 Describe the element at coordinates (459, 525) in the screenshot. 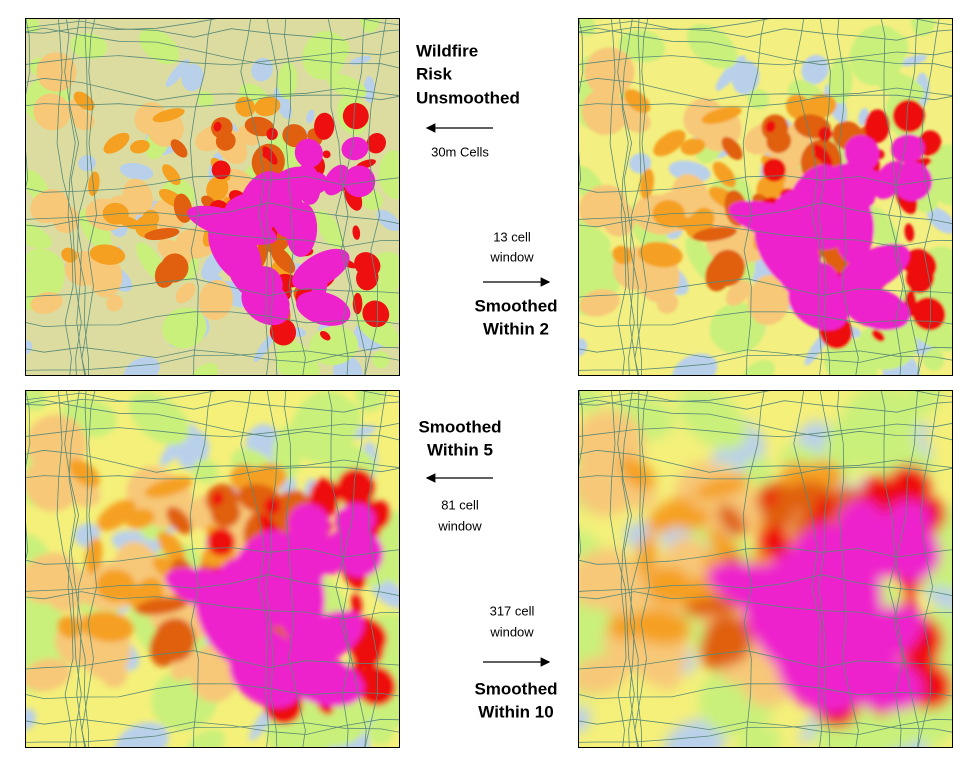

I see `label: window` at that location.